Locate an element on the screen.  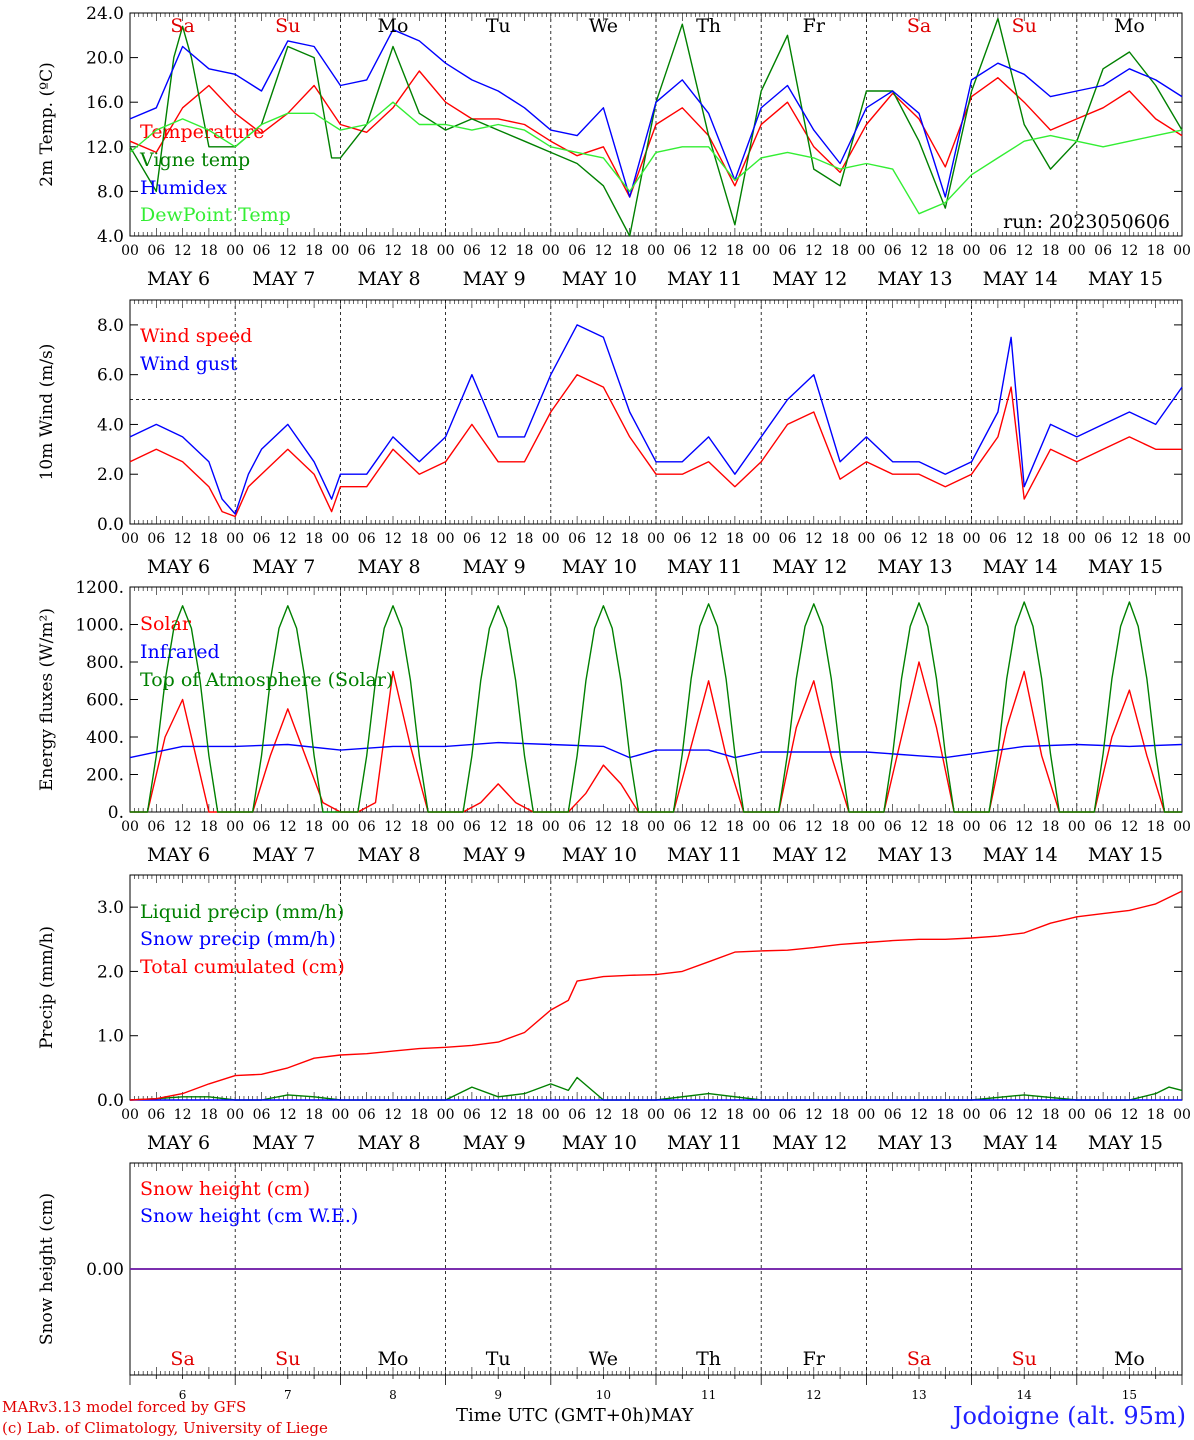
date-label: MAY 7 is located at coordinates (283, 567).